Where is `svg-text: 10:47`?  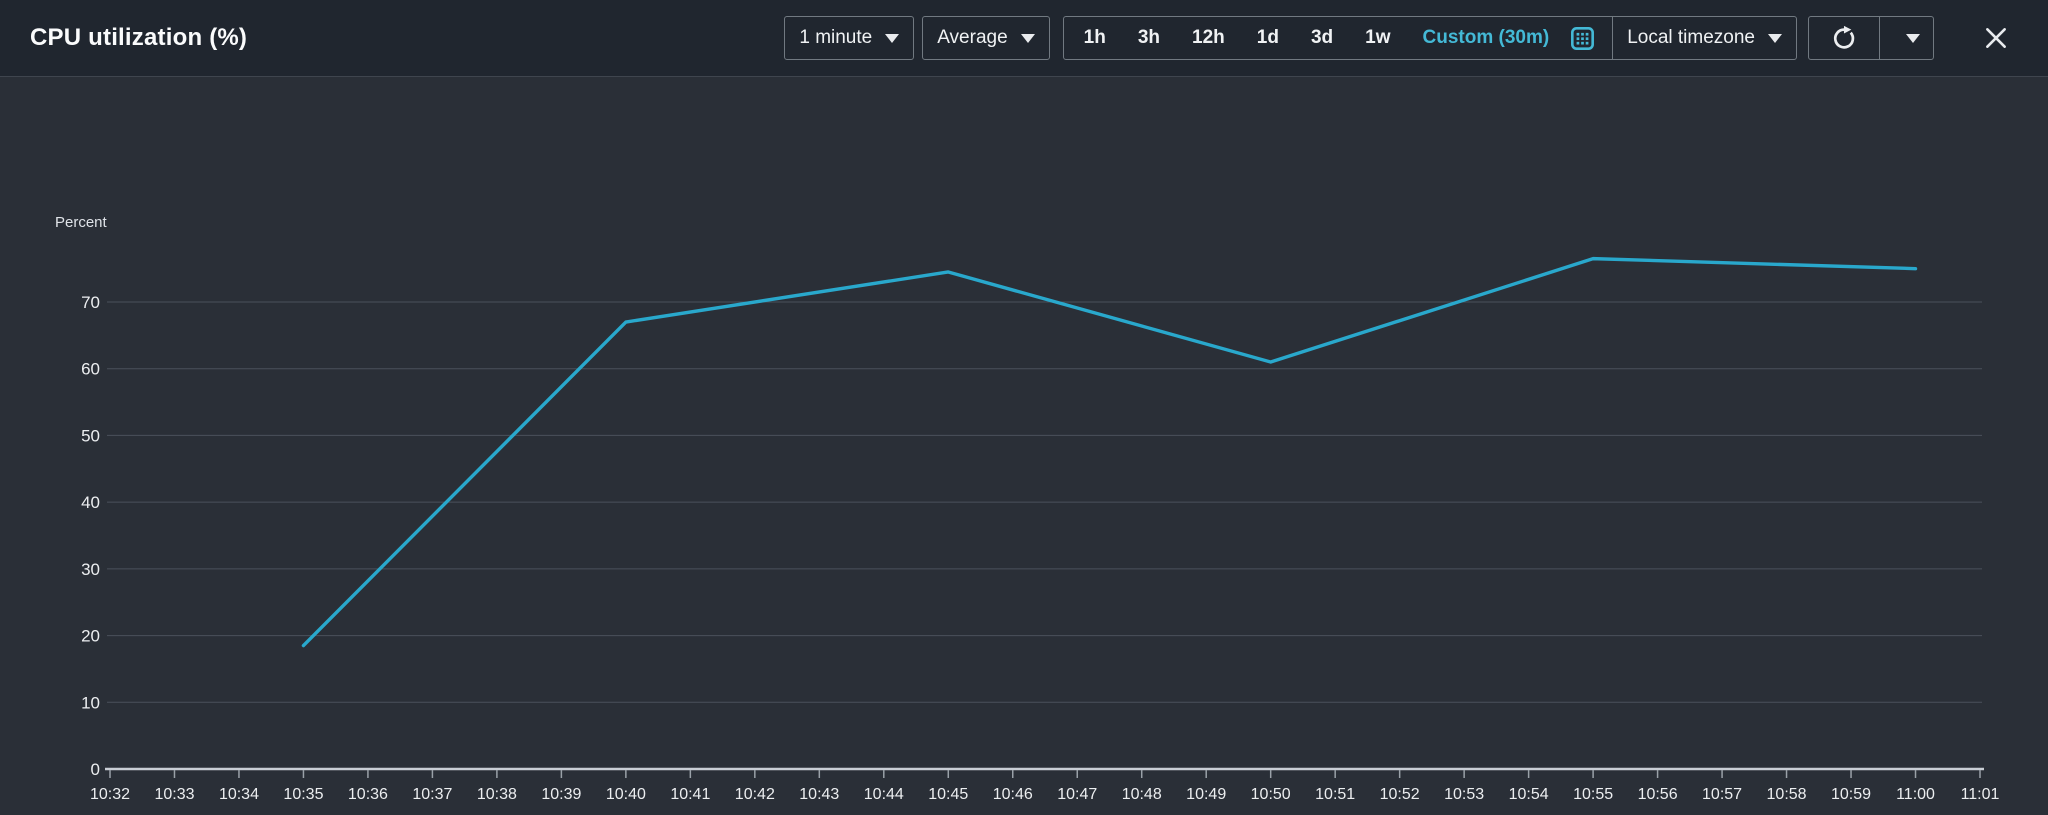
svg-text: 10:47 is located at coordinates (1077, 794).